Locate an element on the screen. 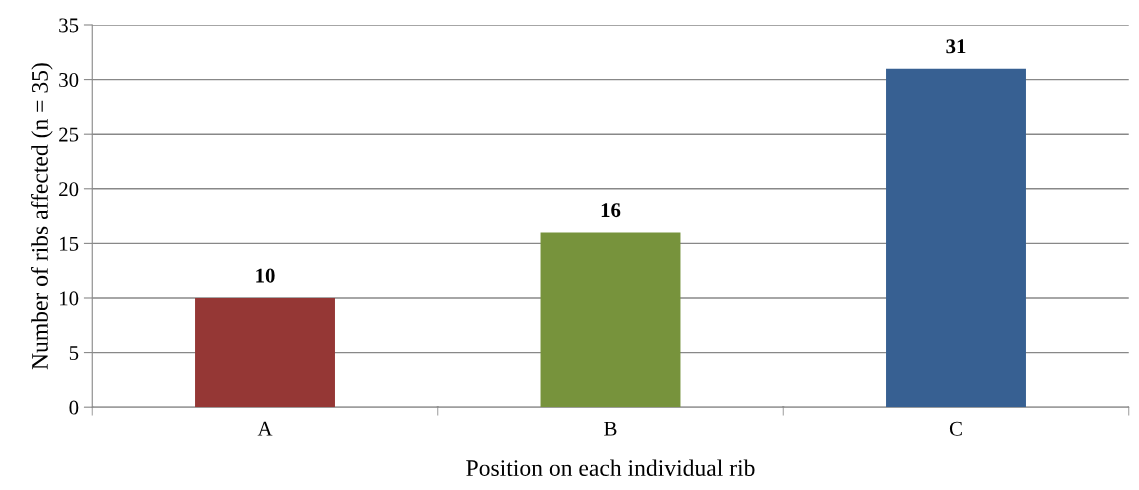 The height and width of the screenshot is (490, 1139). y-tick-label: 35 is located at coordinates (69, 25).